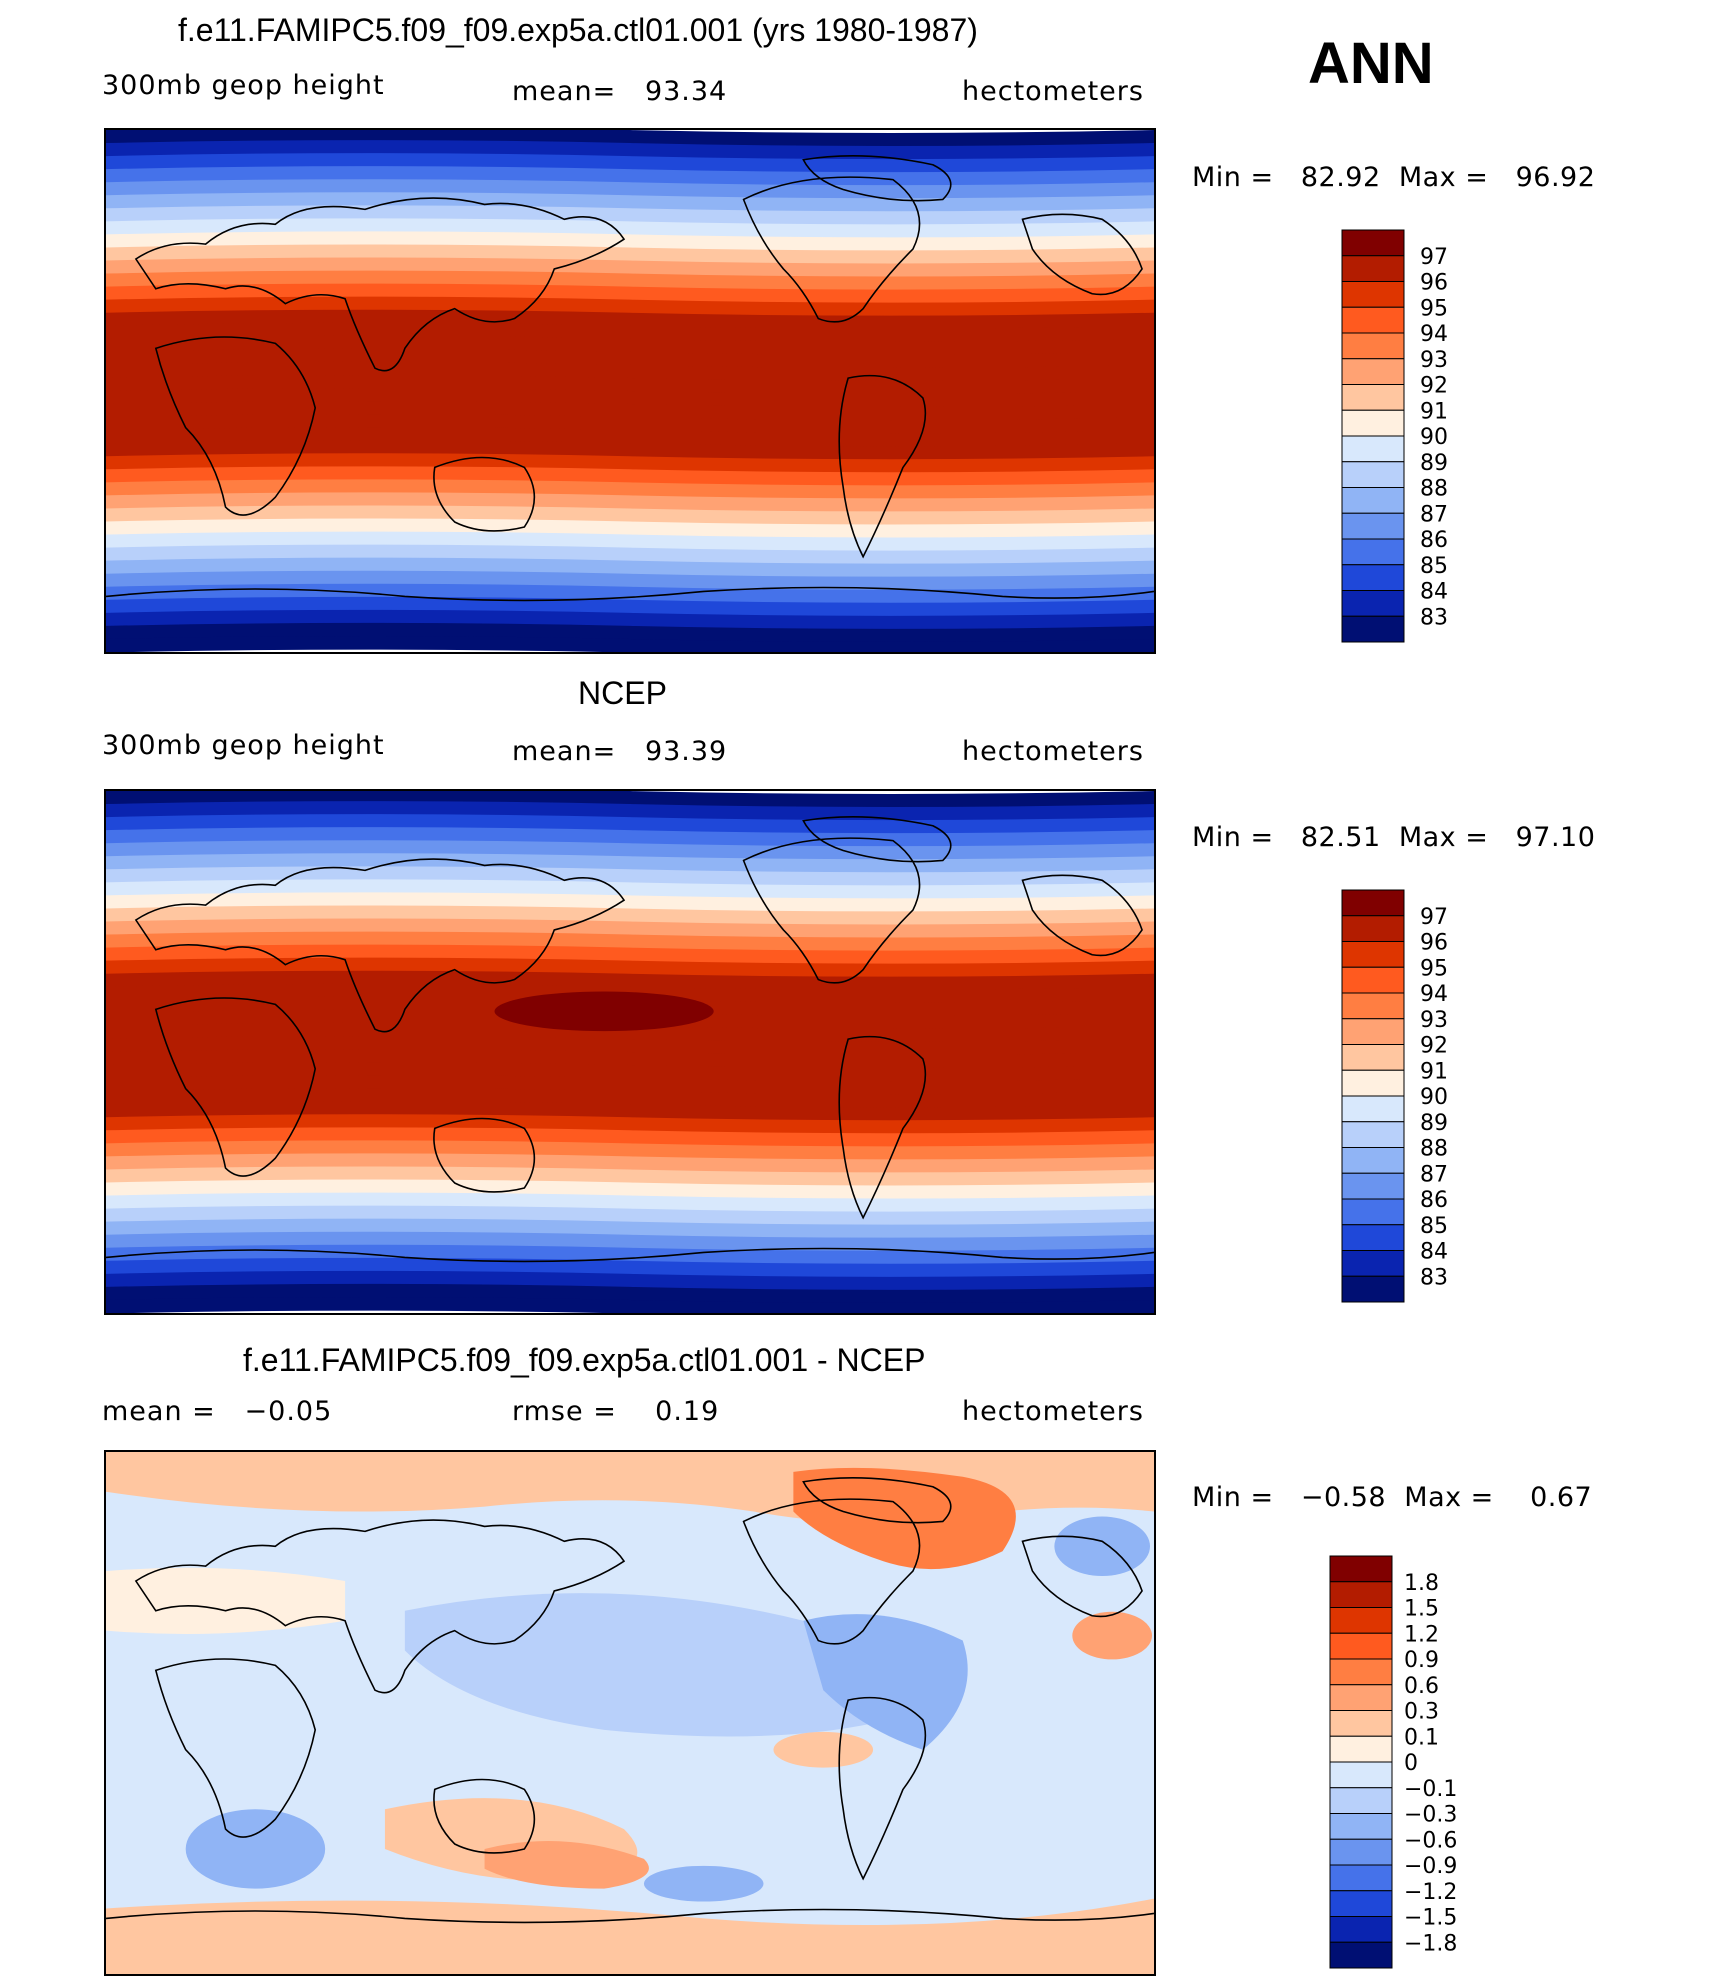  What do you see at coordinates (1430, 1815) in the screenshot?
I see `colorbar-label: −0.3` at bounding box center [1430, 1815].